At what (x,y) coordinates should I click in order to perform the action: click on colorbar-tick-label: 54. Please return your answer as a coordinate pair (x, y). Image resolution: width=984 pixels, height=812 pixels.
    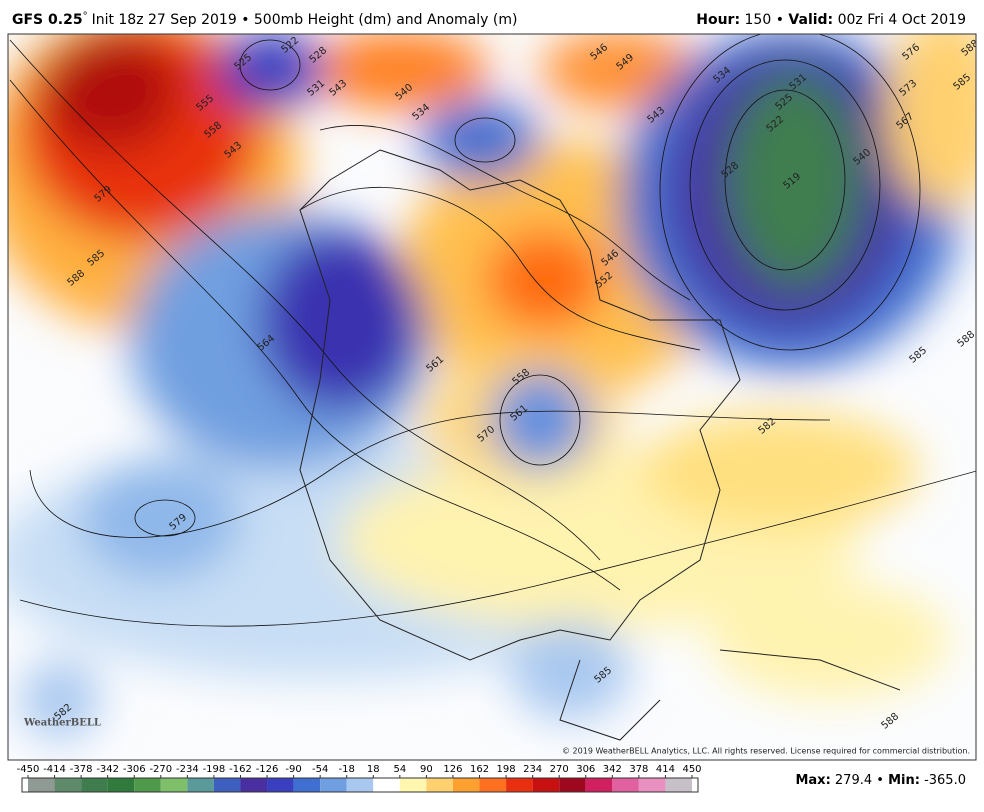
    Looking at the image, I should click on (399, 769).